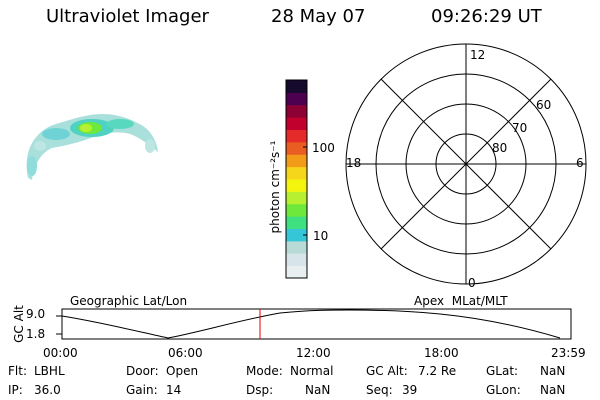 The image size is (600, 400). What do you see at coordinates (520, 128) in the screenshot?
I see `lat-label-70: 70` at bounding box center [520, 128].